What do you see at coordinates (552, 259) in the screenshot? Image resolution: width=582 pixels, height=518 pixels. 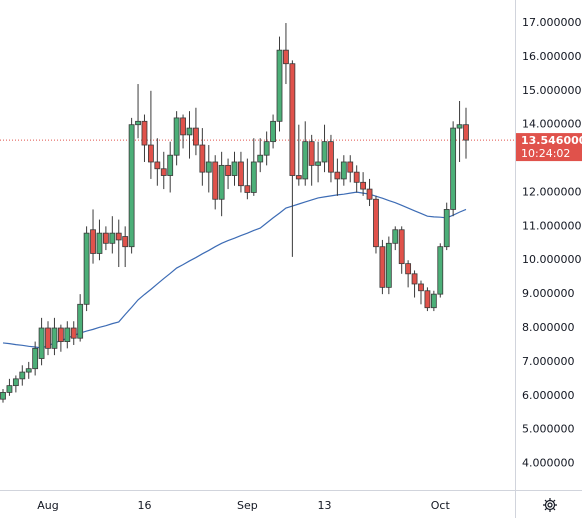 I see `y-tick-label: 10.000000` at bounding box center [552, 259].